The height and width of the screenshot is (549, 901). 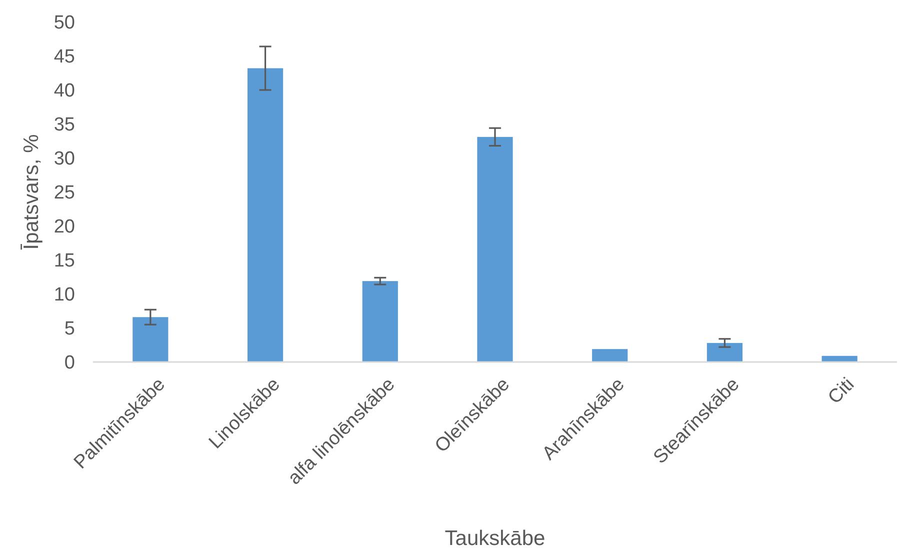 I want to click on y-tick-label: 15, so click(x=64, y=261).